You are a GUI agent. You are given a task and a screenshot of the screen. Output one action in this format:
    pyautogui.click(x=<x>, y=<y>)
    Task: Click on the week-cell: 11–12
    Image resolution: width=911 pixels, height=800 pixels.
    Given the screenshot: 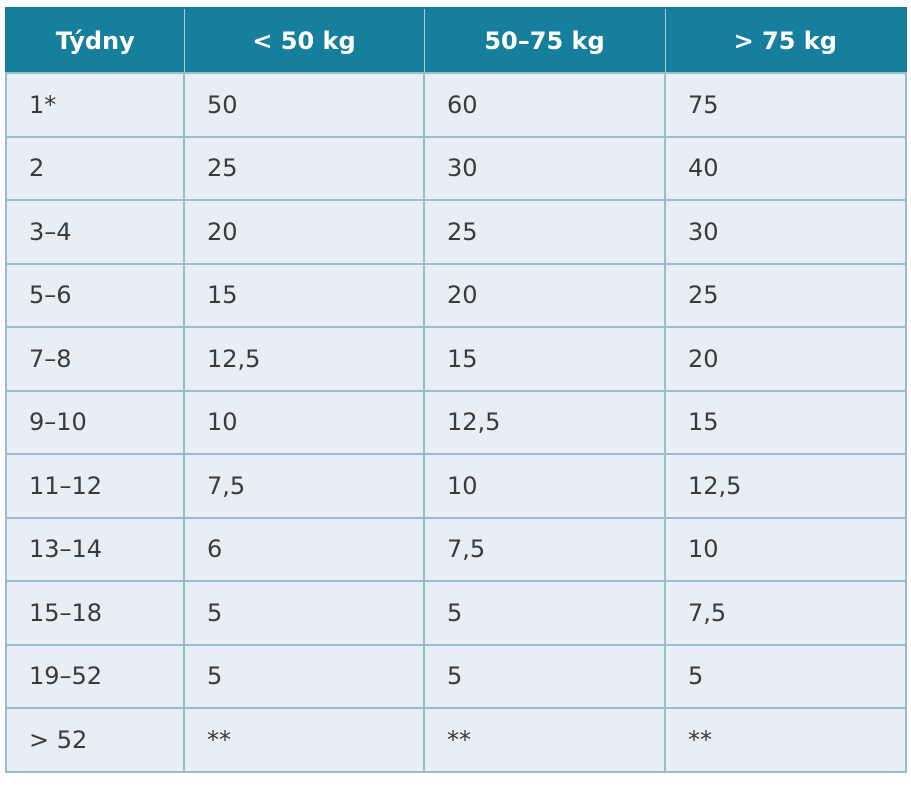 What is the action you would take?
    pyautogui.click(x=95, y=486)
    